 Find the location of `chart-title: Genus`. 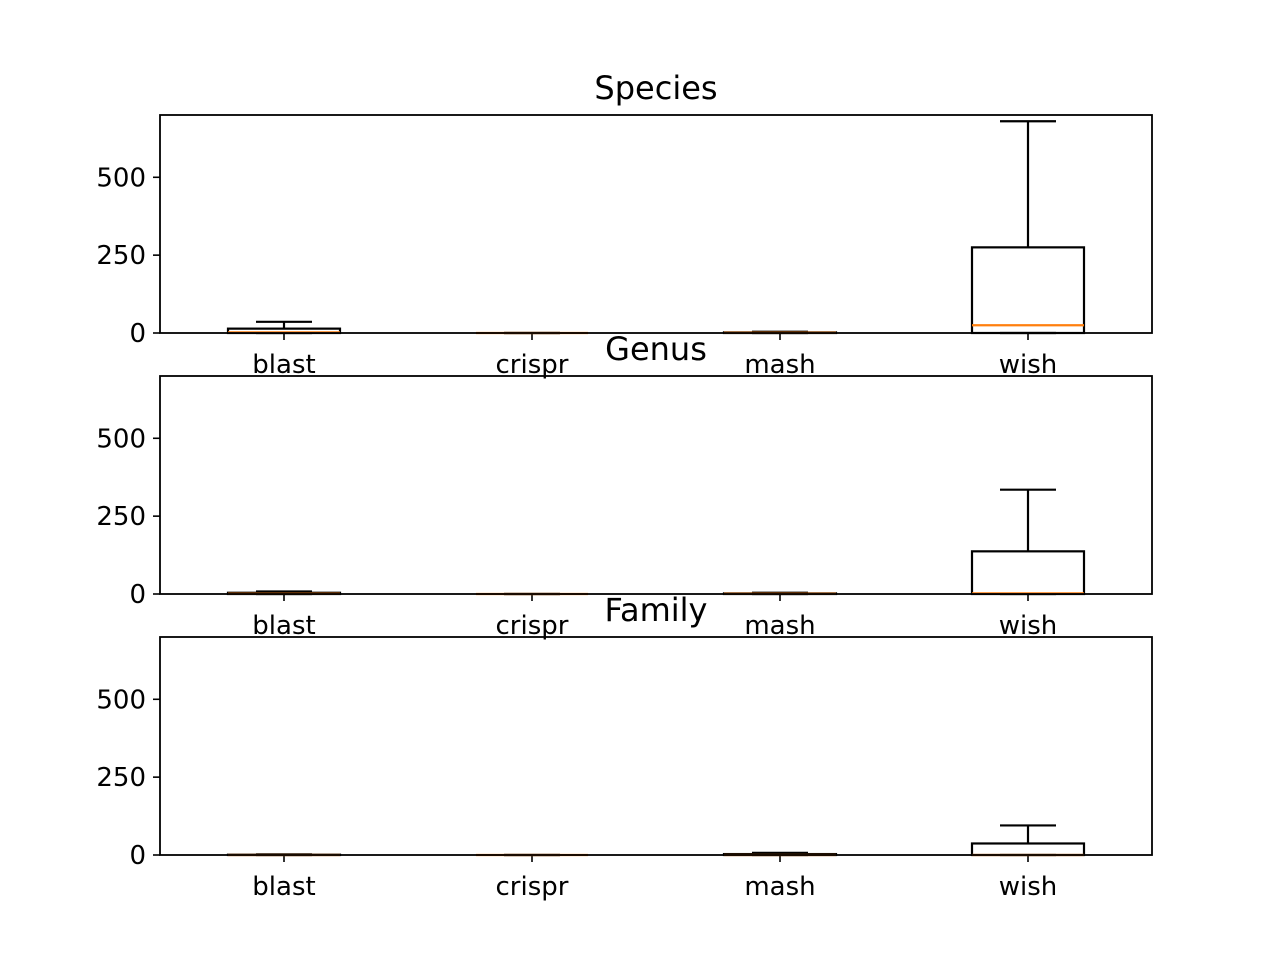

chart-title: Genus is located at coordinates (656, 349).